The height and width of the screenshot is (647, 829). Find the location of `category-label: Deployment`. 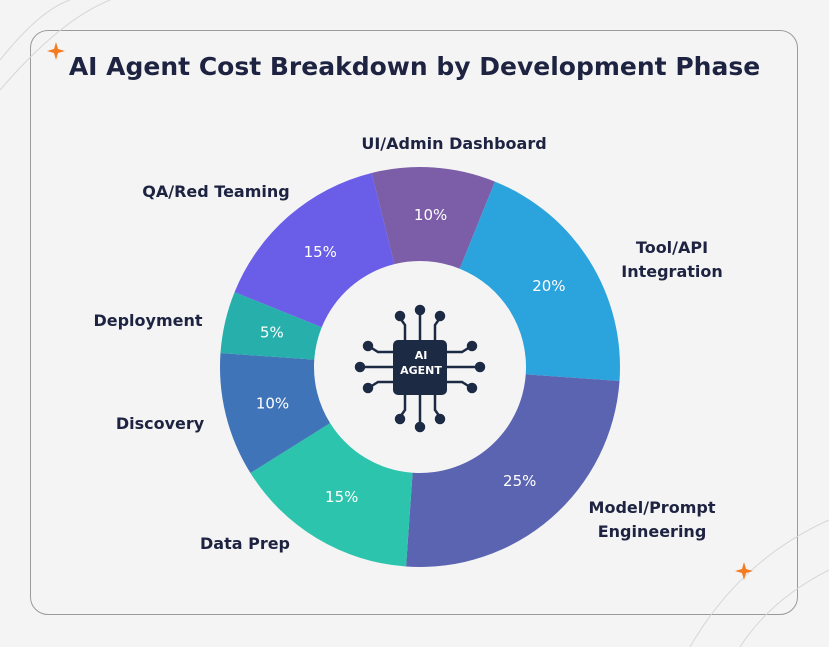

category-label: Deployment is located at coordinates (148, 320).